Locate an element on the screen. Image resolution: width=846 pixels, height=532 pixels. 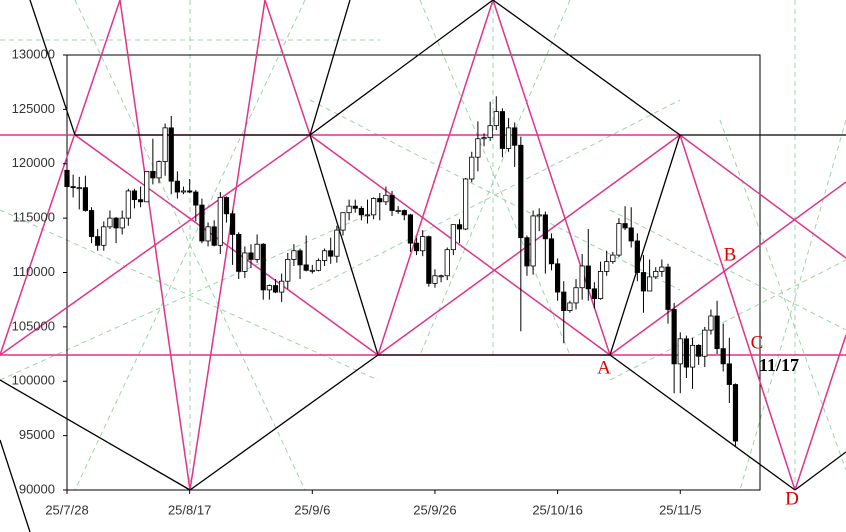
x-tick-label: 25/11/5 is located at coordinates (680, 509).